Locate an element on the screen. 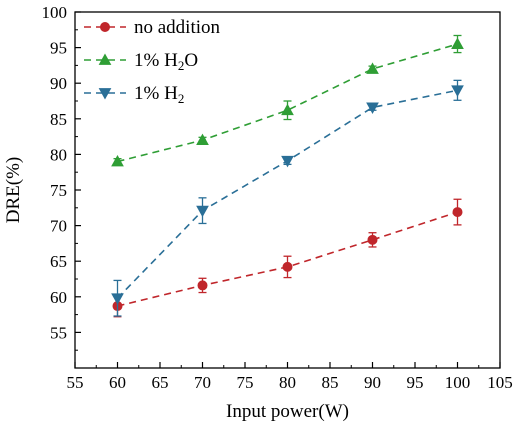 The width and height of the screenshot is (520, 425). y-tick-label: 85 is located at coordinates (58, 119).